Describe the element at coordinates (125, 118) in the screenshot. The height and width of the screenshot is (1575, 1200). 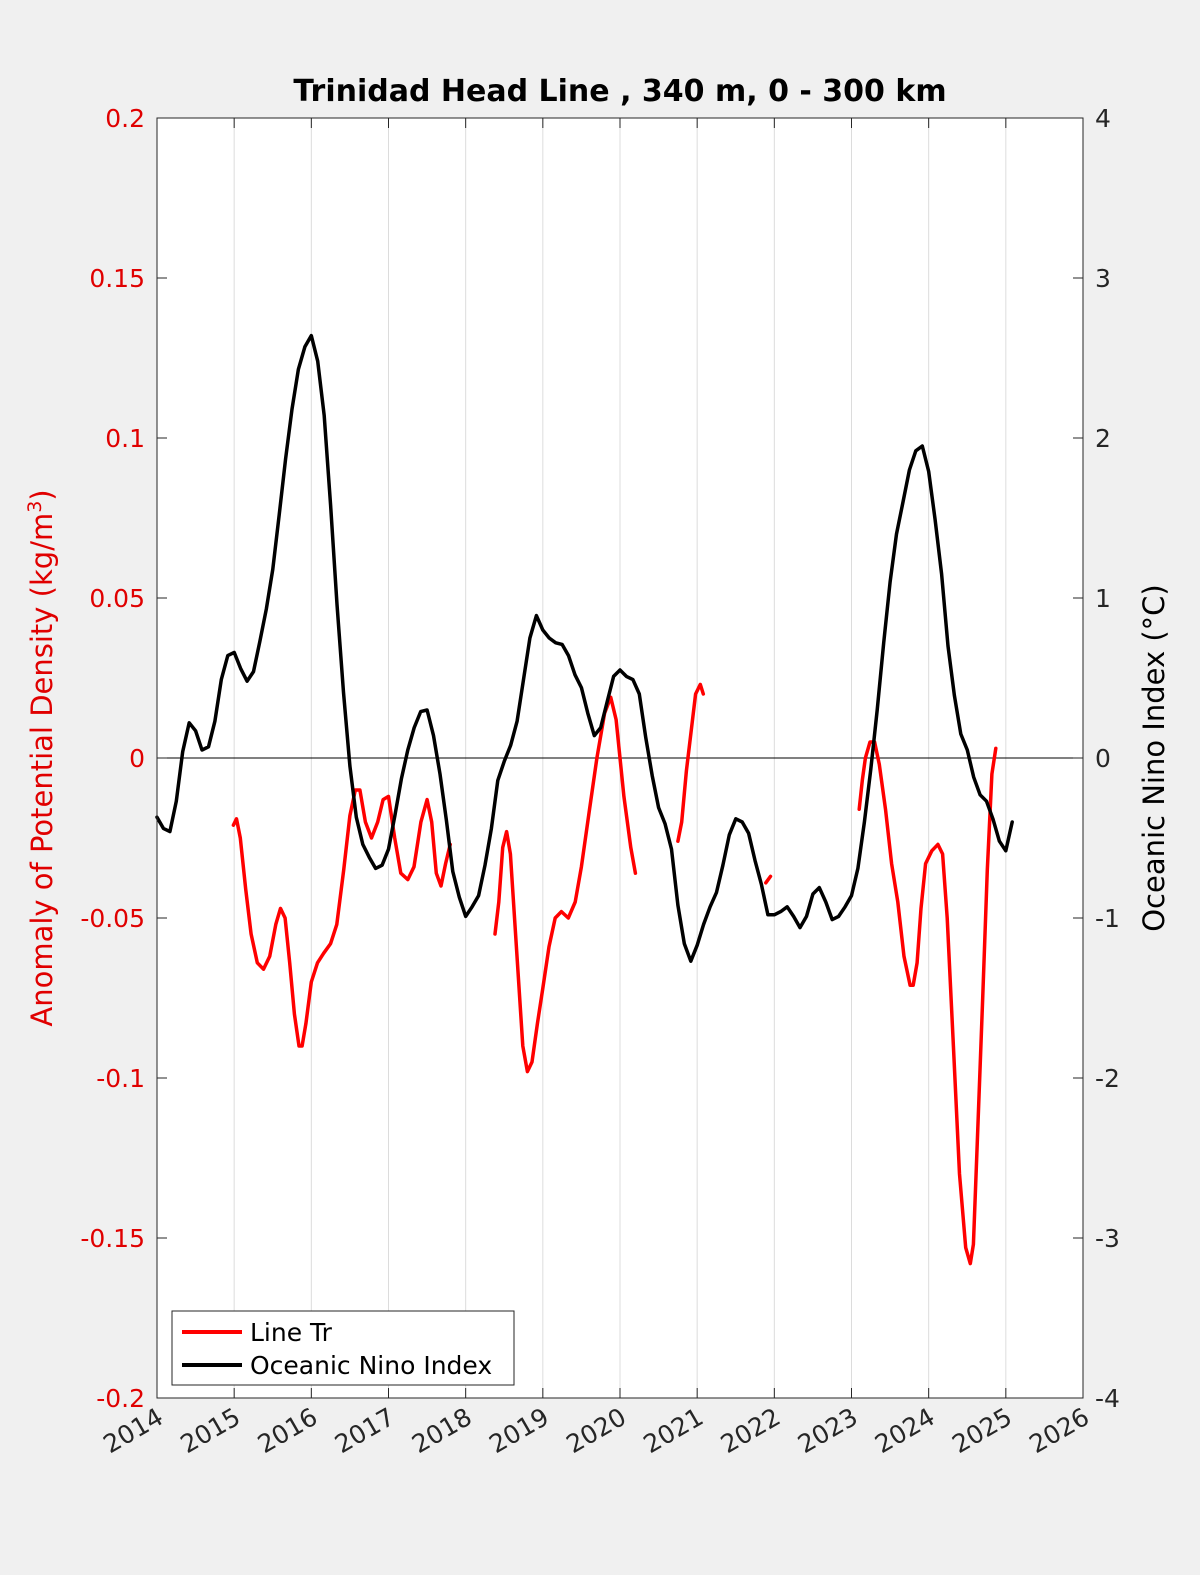
I see `left-y-tick-label-0.2: 0.2` at that location.